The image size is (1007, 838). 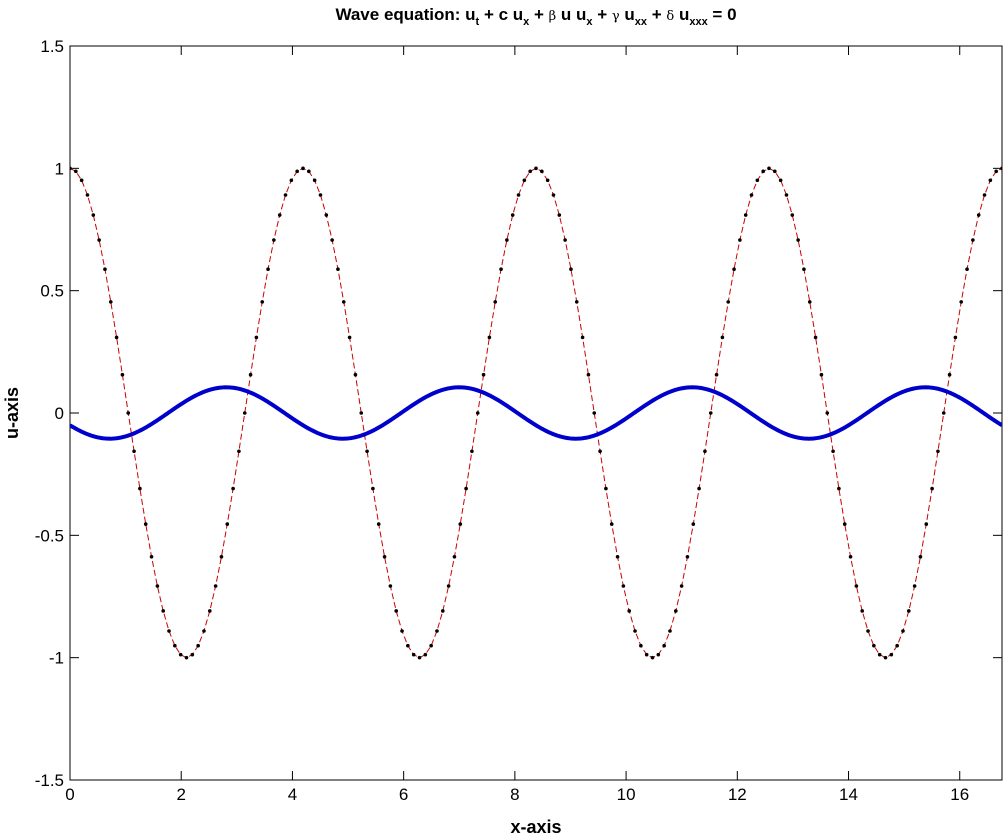 I want to click on y-tick-label: 1, so click(x=59, y=168).